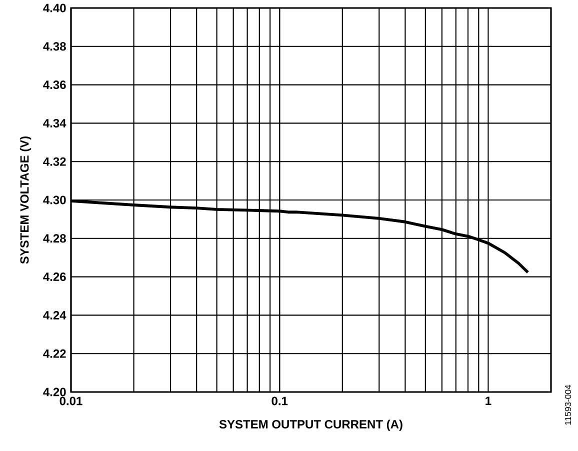  What do you see at coordinates (54, 392) in the screenshot?
I see `y-tick-label: 4.20` at bounding box center [54, 392].